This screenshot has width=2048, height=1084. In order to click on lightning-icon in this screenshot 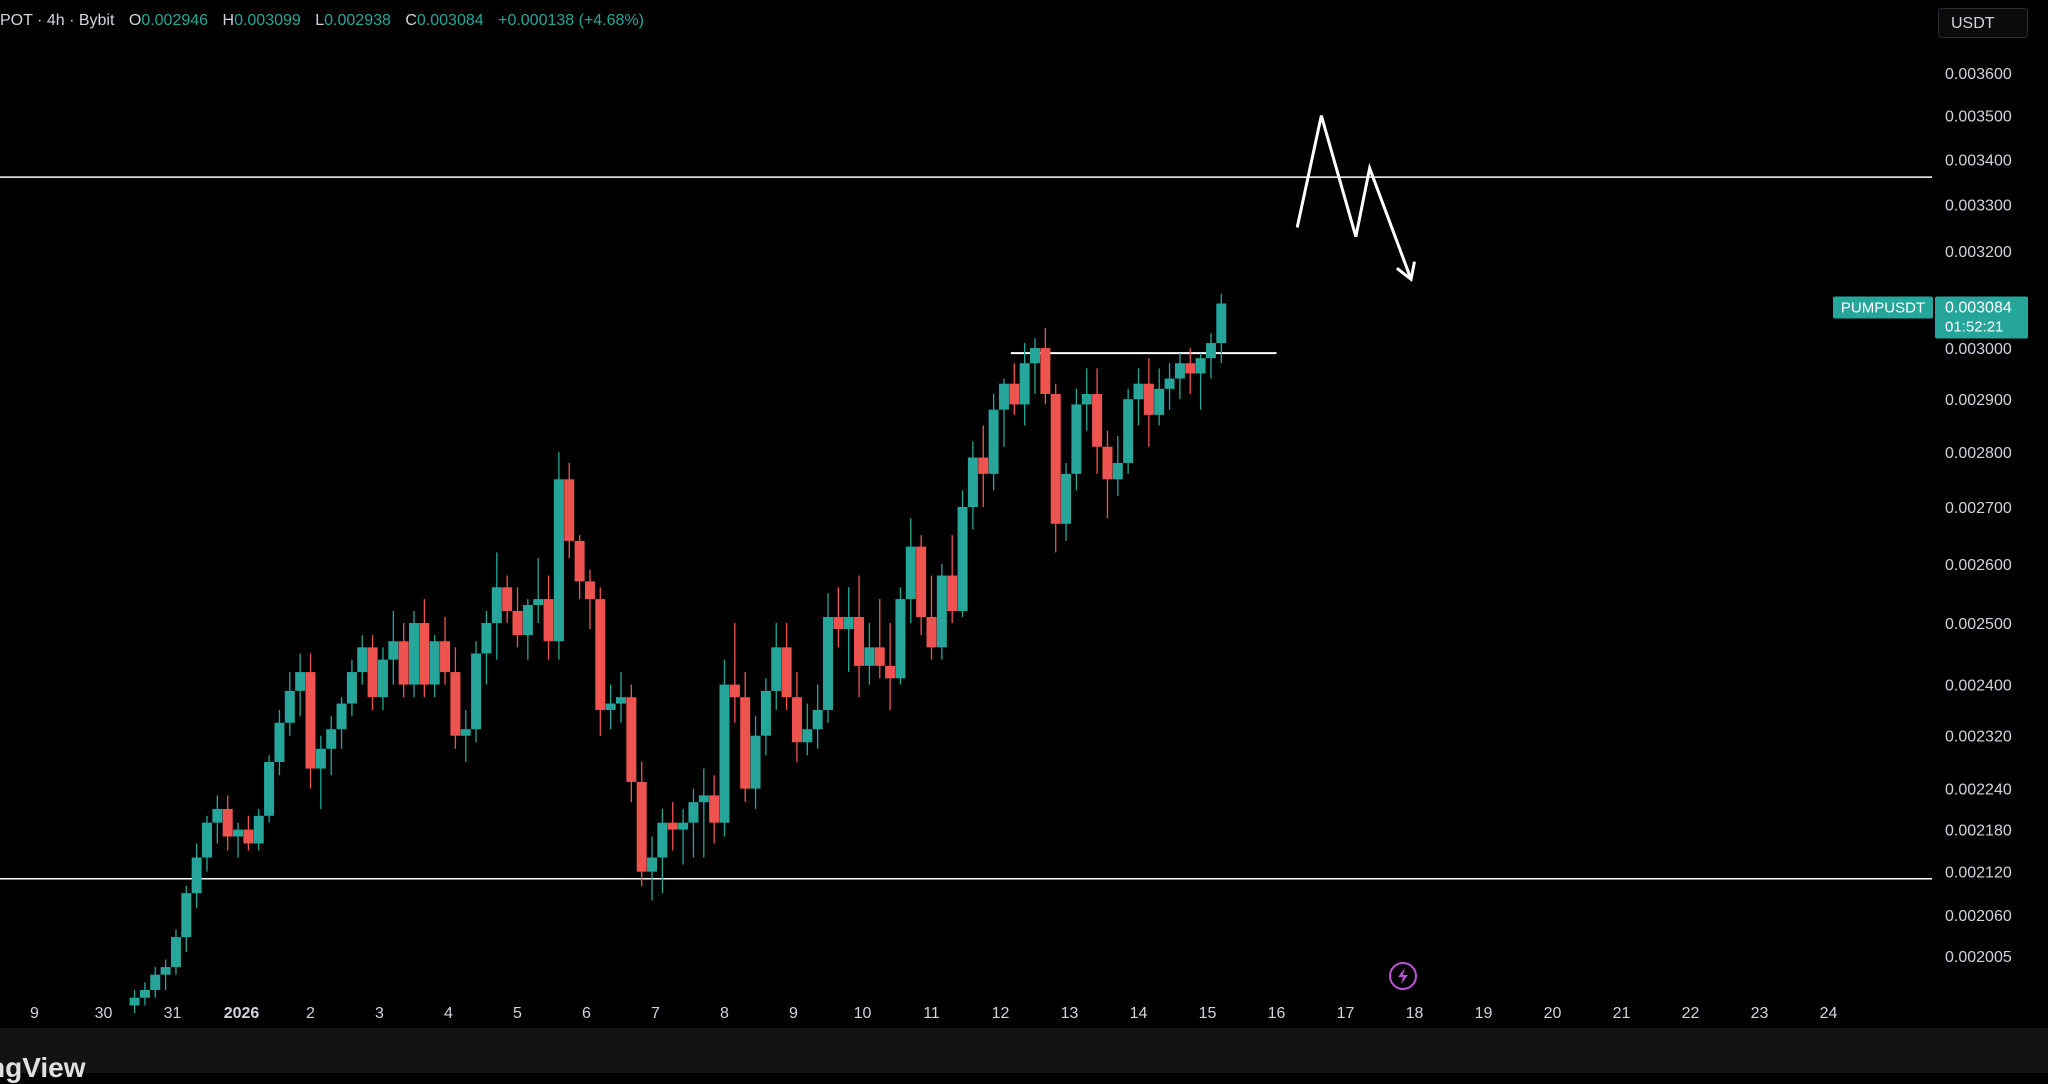, I will do `click(1403, 976)`.